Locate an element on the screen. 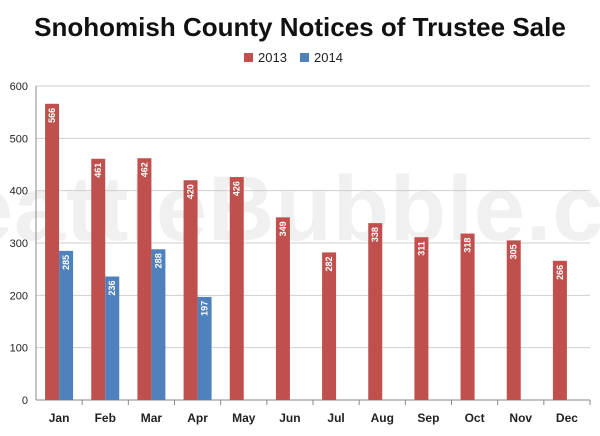 The image size is (600, 436). legend-label: 2013 is located at coordinates (272, 57).